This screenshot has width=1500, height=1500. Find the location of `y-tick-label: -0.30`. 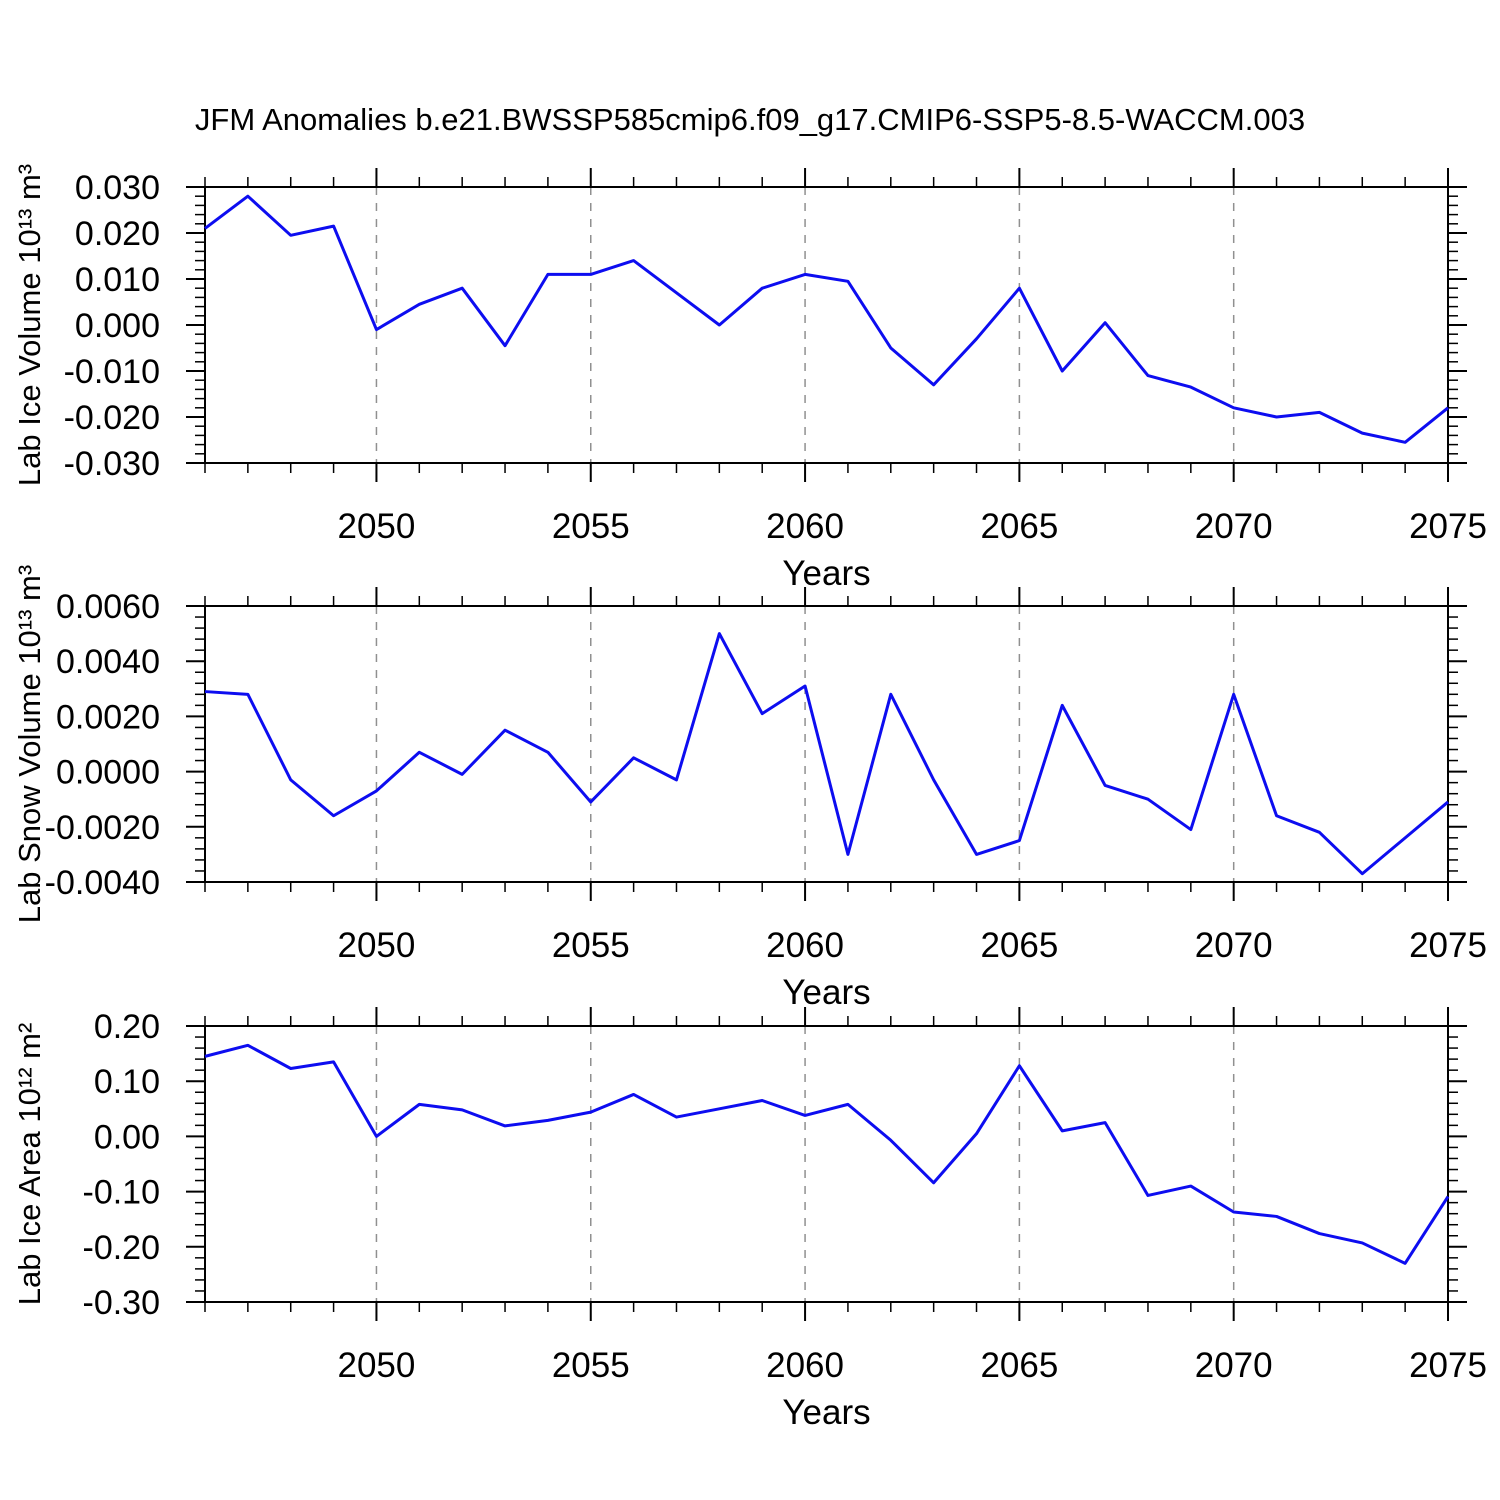

y-tick-label: -0.30 is located at coordinates (122, 1303).